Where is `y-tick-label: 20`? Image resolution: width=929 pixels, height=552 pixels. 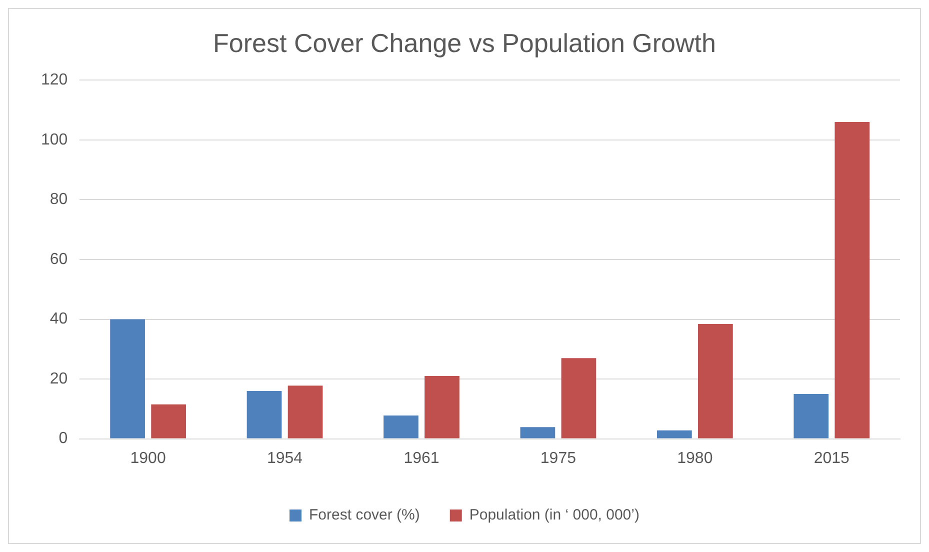 y-tick-label: 20 is located at coordinates (59, 379).